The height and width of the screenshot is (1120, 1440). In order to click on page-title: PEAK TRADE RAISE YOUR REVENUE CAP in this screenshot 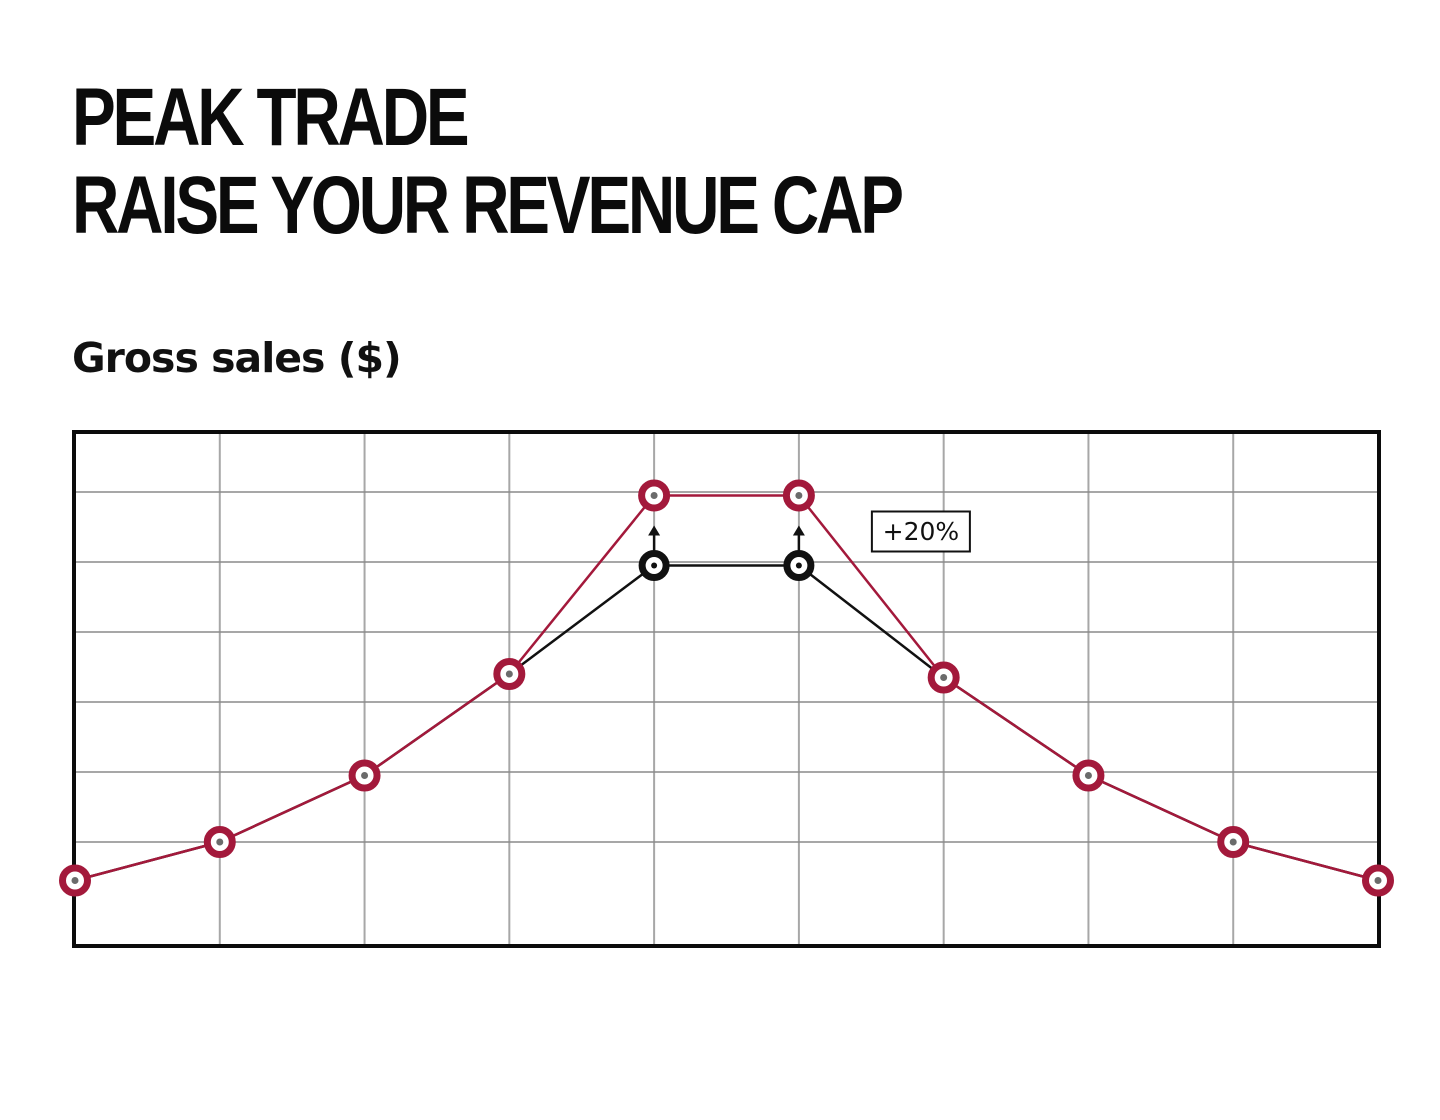, I will do `click(488, 161)`.